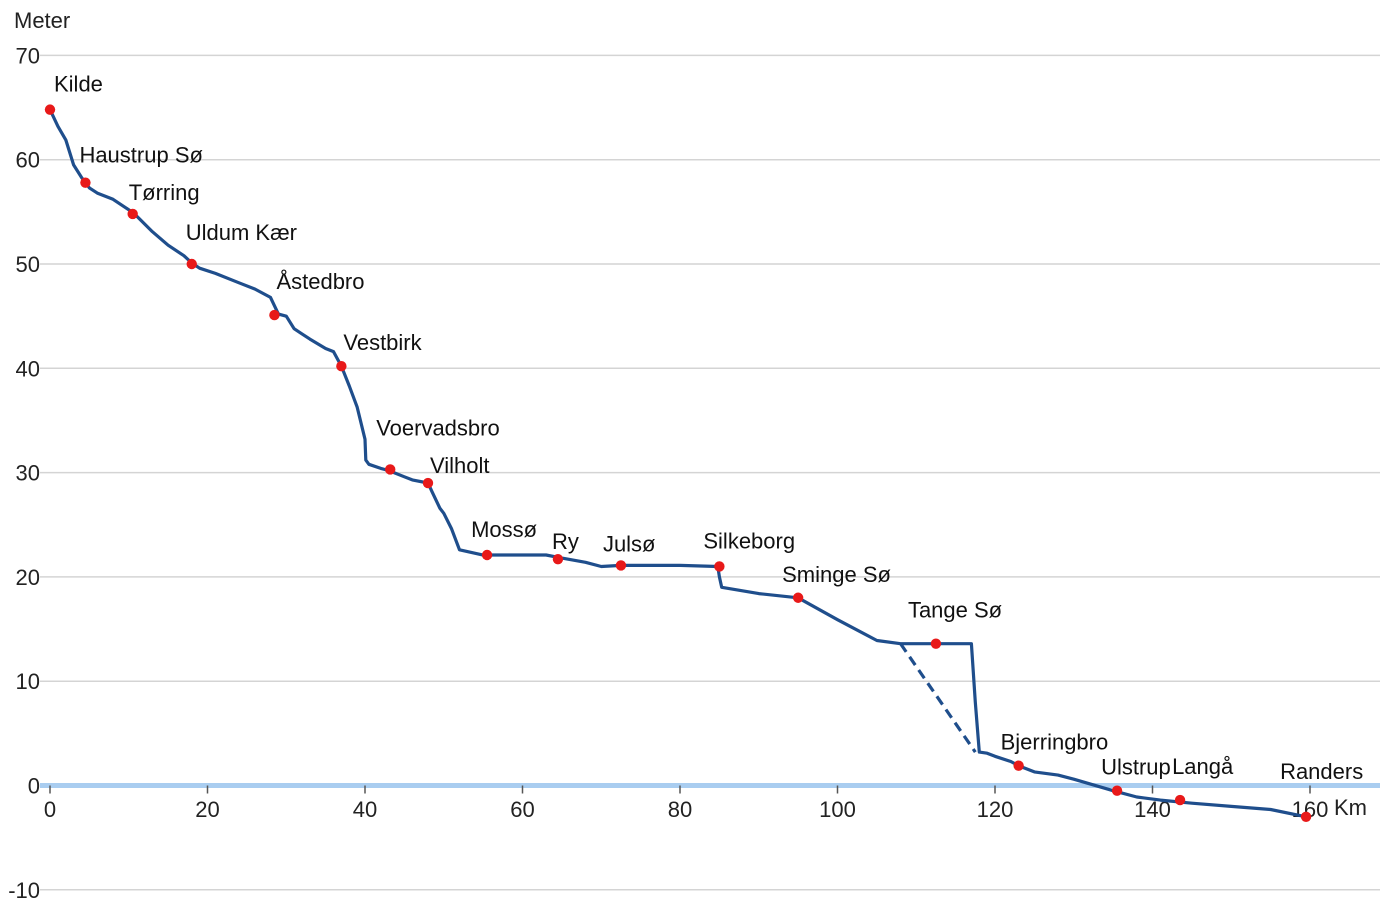 This screenshot has height=903, width=1380. Describe the element at coordinates (565, 541) in the screenshot. I see `place-label: Ry` at that location.